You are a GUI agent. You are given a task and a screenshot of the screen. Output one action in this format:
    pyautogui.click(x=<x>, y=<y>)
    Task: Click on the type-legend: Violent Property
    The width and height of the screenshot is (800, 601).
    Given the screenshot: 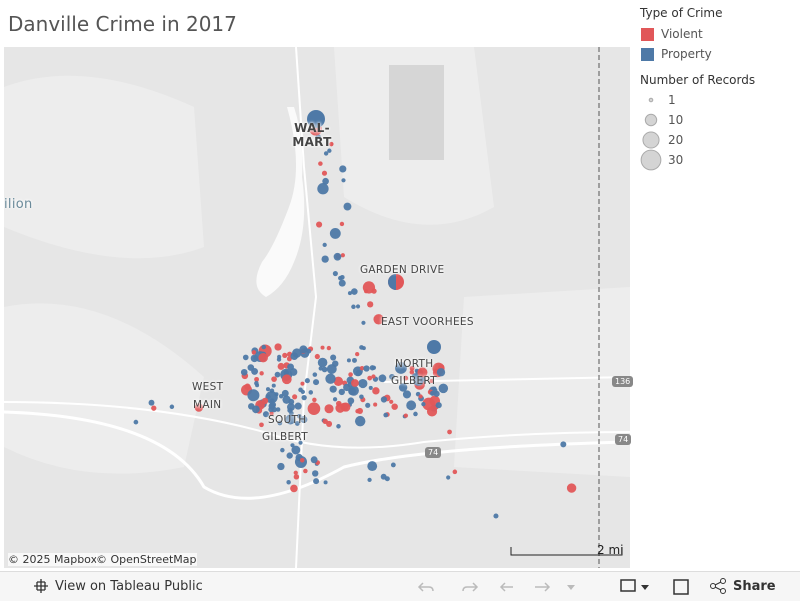 What is the action you would take?
    pyautogui.click(x=676, y=44)
    